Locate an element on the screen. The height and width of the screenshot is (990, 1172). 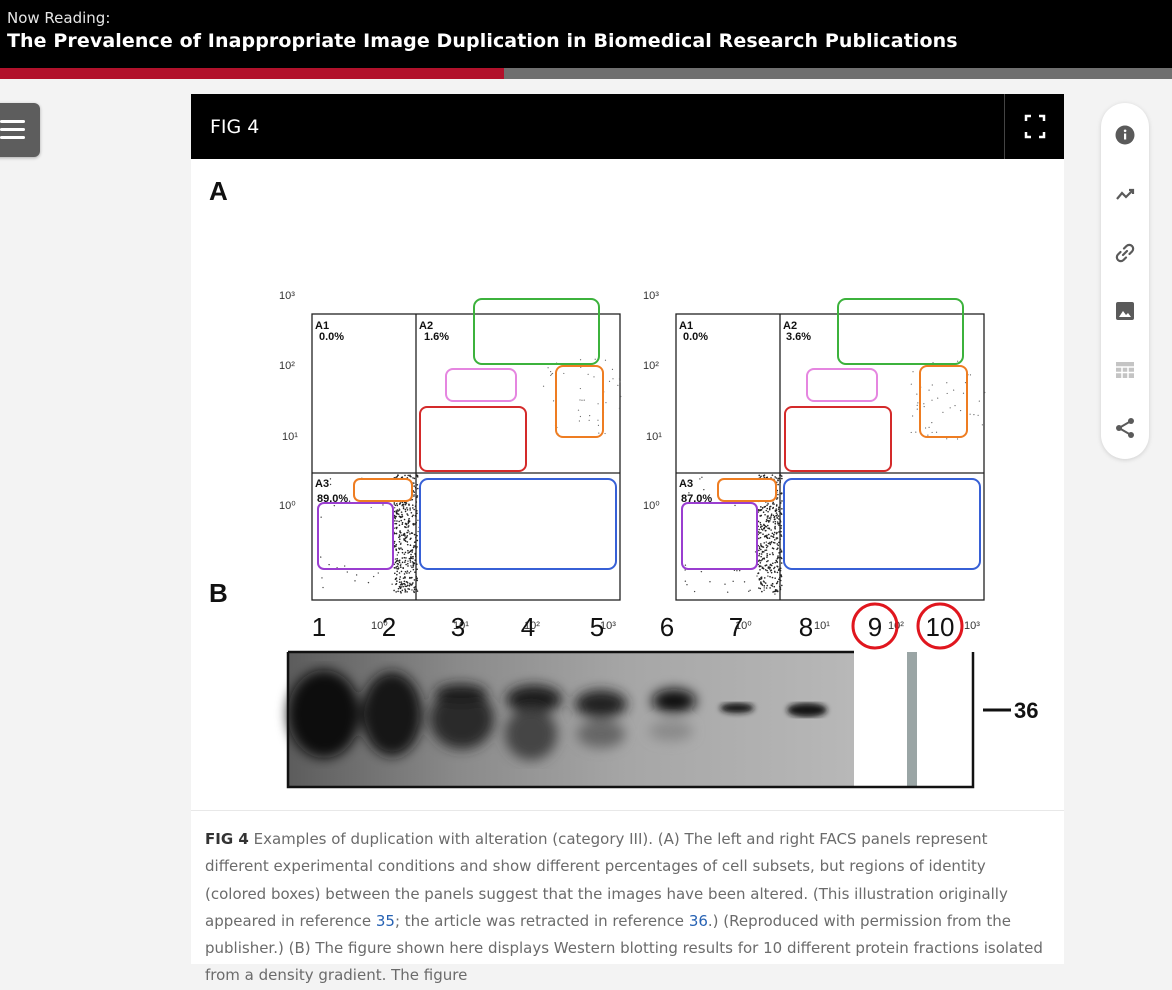
lane-number: 1 is located at coordinates (319, 627).